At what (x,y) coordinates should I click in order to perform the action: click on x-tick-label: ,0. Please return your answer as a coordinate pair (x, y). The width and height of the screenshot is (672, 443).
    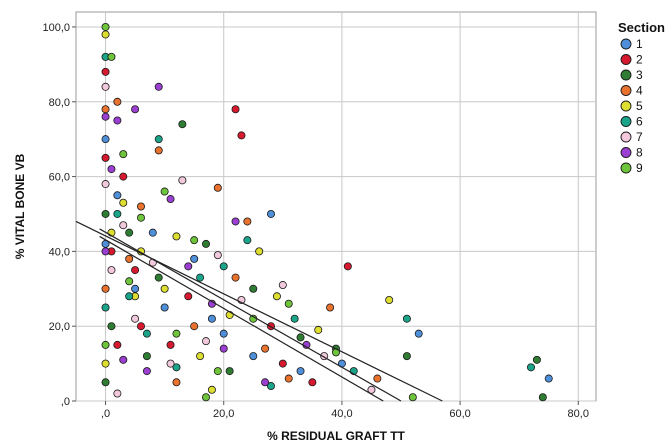
    Looking at the image, I should click on (105, 414).